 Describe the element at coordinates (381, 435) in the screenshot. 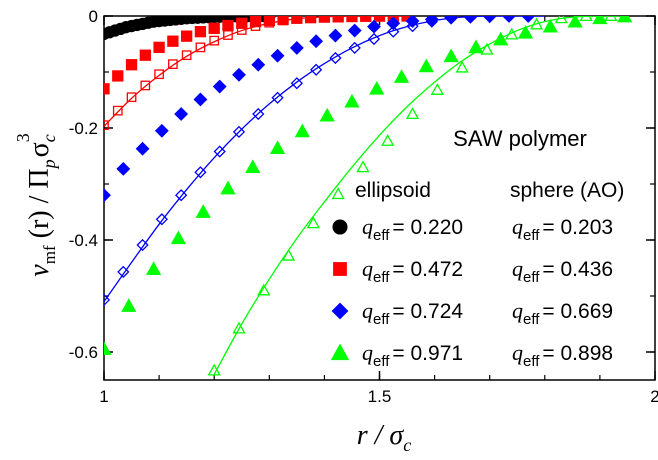

I see `x-axis-label-main: r / σ` at that location.